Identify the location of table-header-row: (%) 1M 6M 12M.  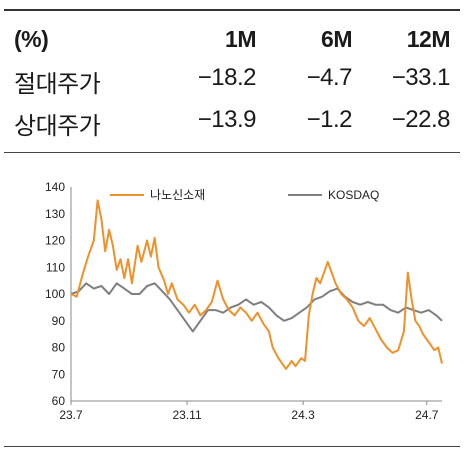
(232, 46).